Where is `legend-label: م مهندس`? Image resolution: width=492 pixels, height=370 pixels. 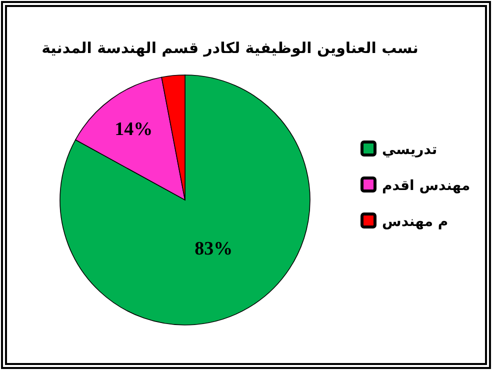
legend-label: م مهندس is located at coordinates (415, 222).